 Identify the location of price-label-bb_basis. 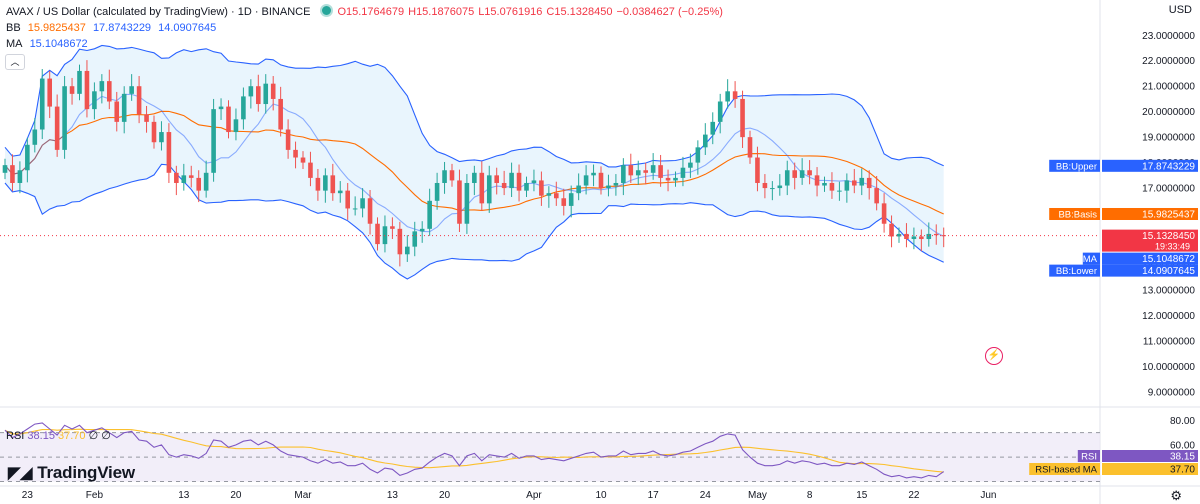
(1150, 213).